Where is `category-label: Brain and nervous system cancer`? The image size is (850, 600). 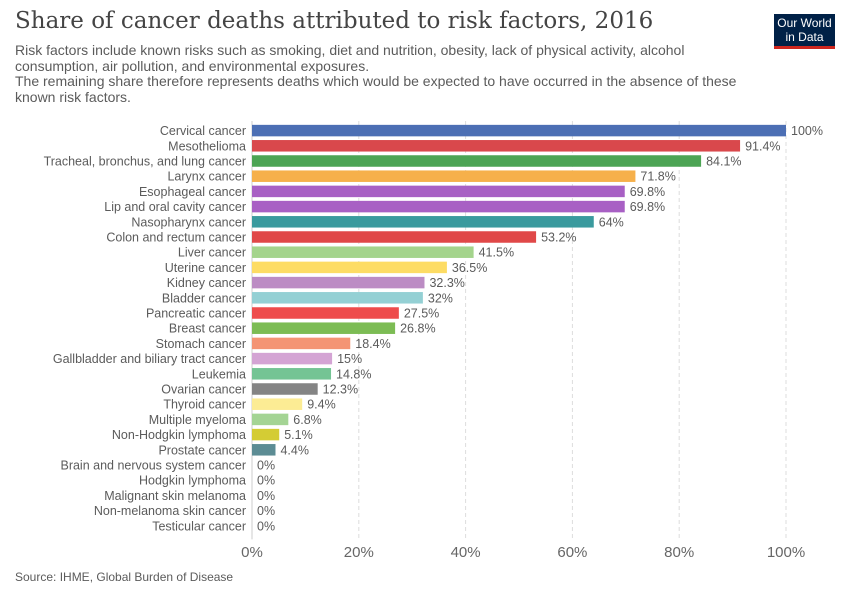 category-label: Brain and nervous system cancer is located at coordinates (153, 466).